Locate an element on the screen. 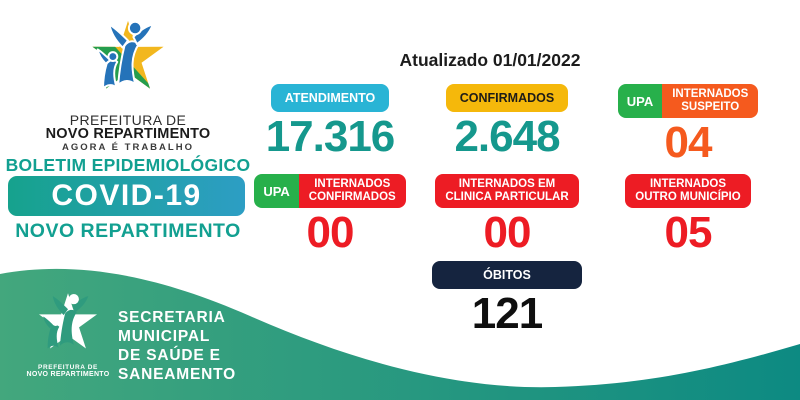 Image resolution: width=800 pixels, height=400 pixels. footer-prefeitura-line2: NOVO REPARTIMENTO is located at coordinates (68, 374).